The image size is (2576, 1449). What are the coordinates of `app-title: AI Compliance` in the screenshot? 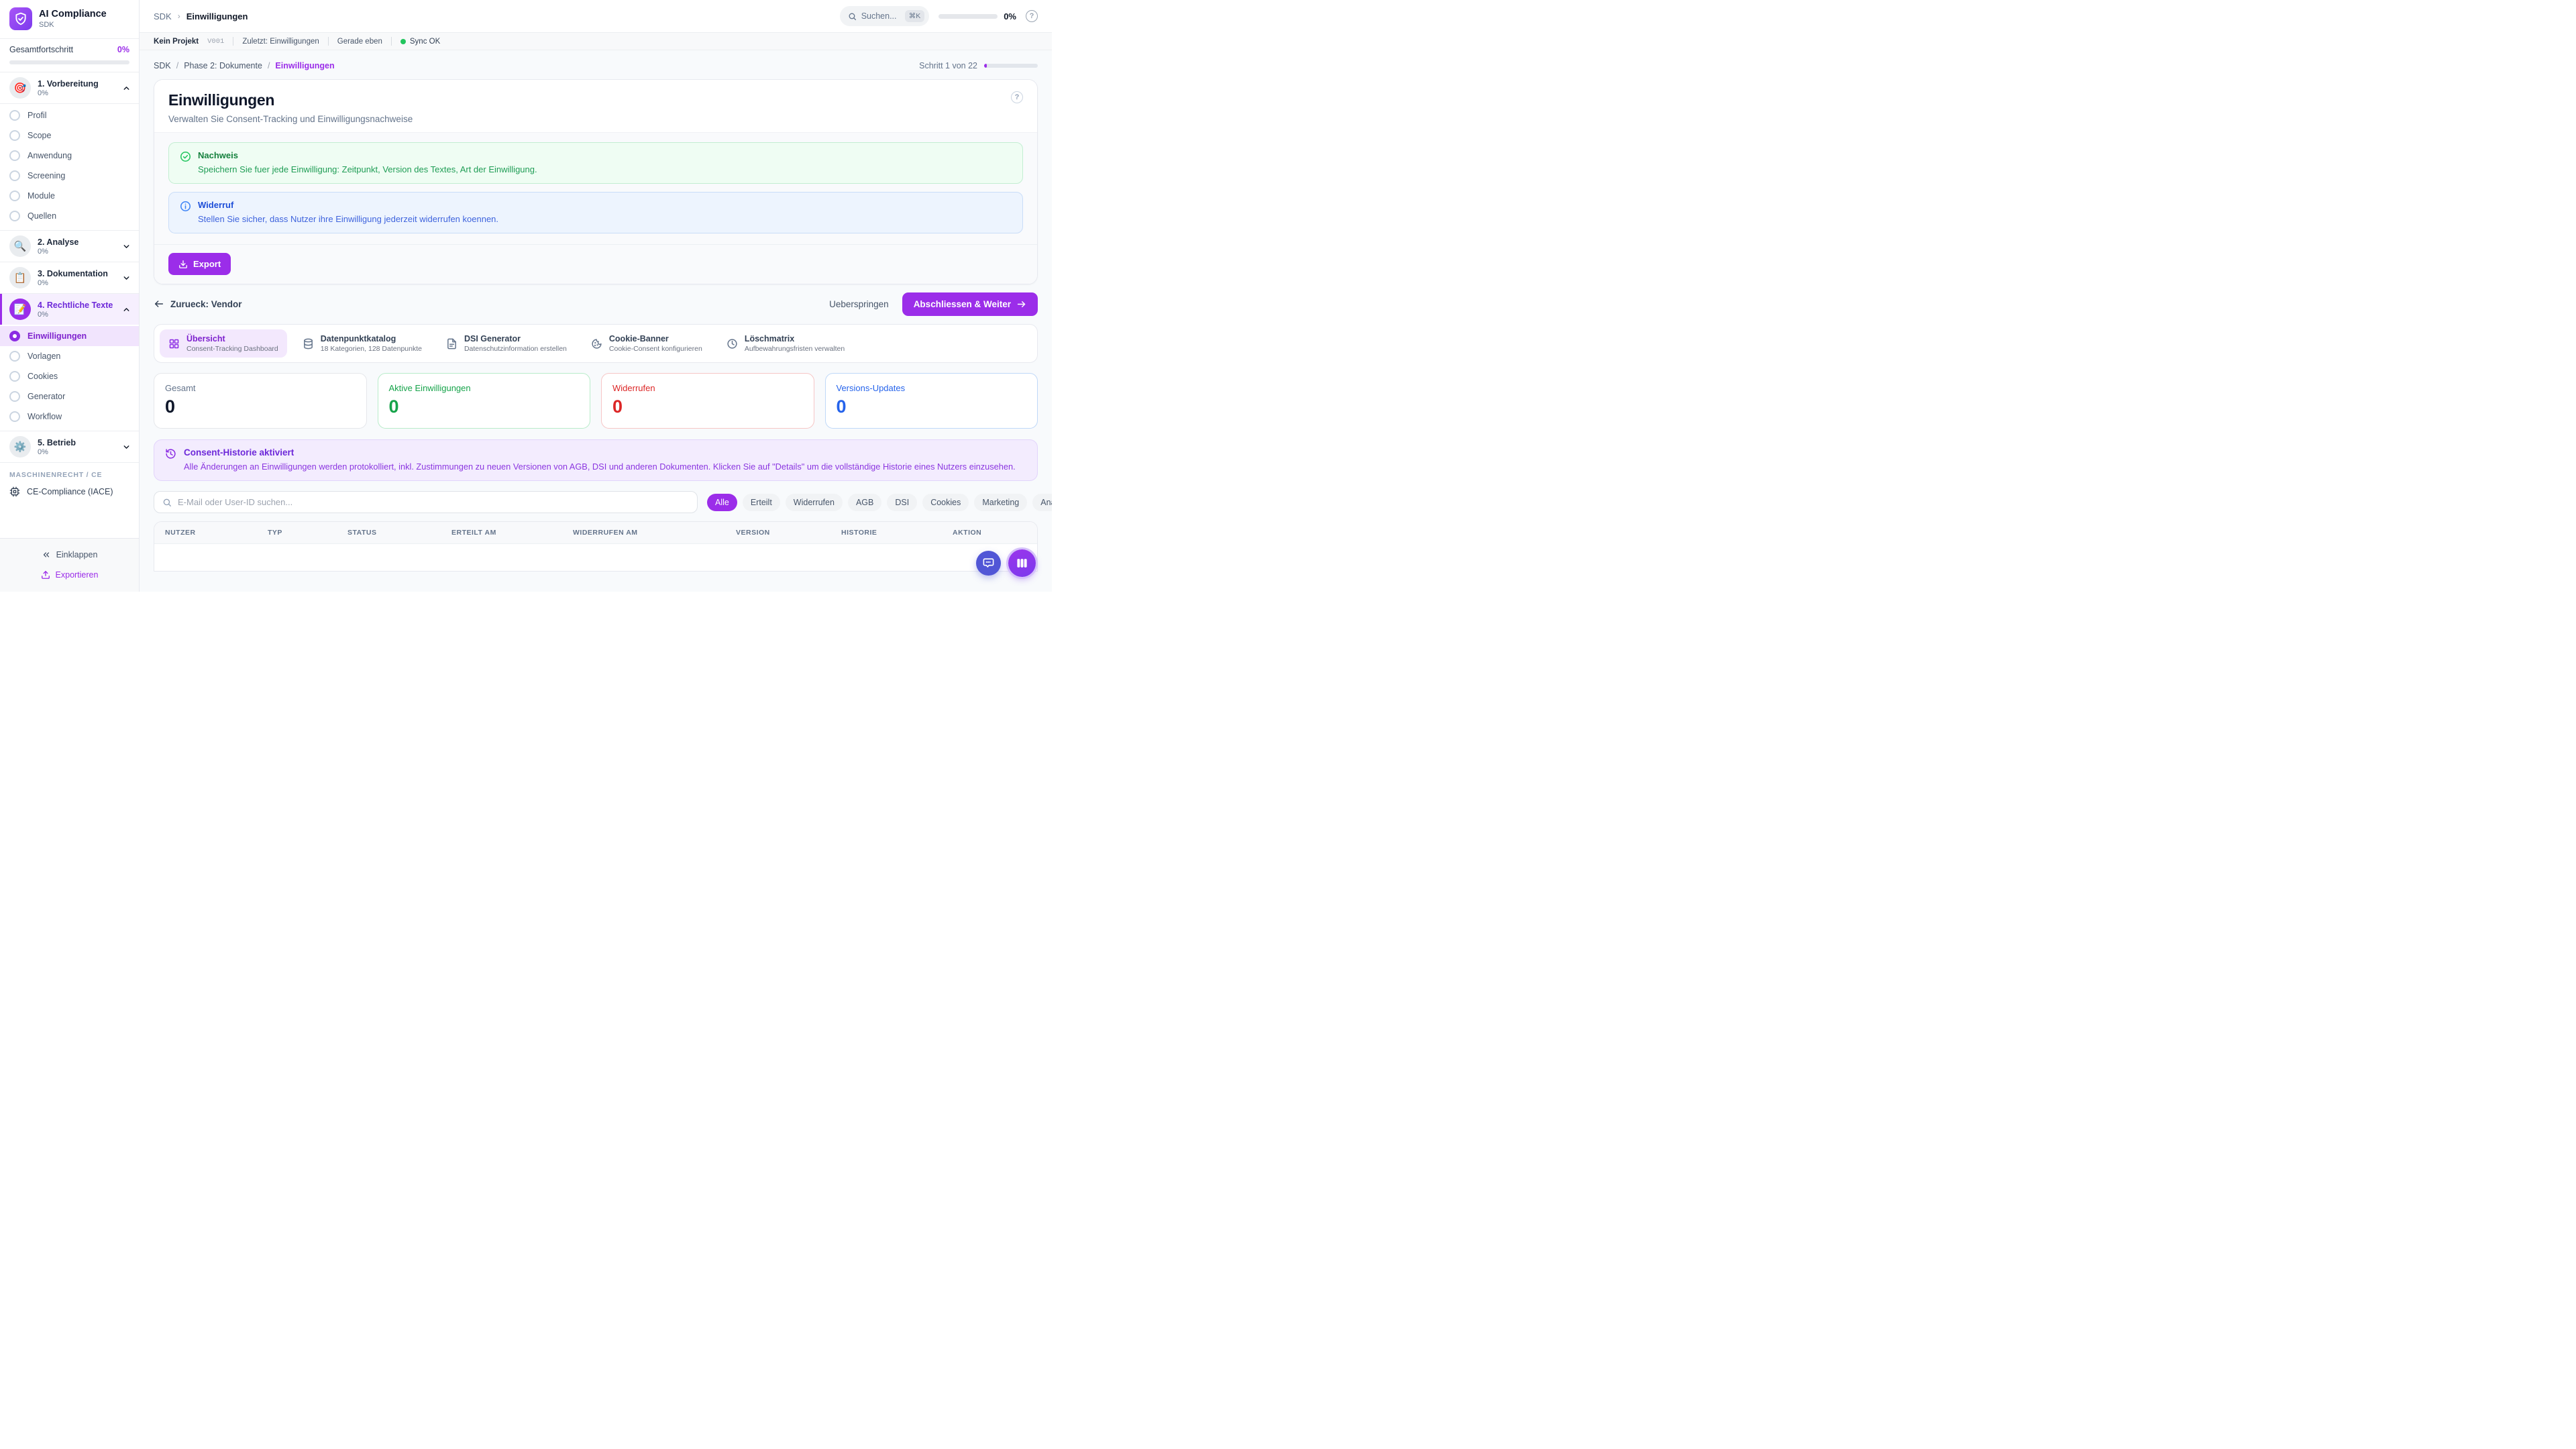 It's located at (73, 14).